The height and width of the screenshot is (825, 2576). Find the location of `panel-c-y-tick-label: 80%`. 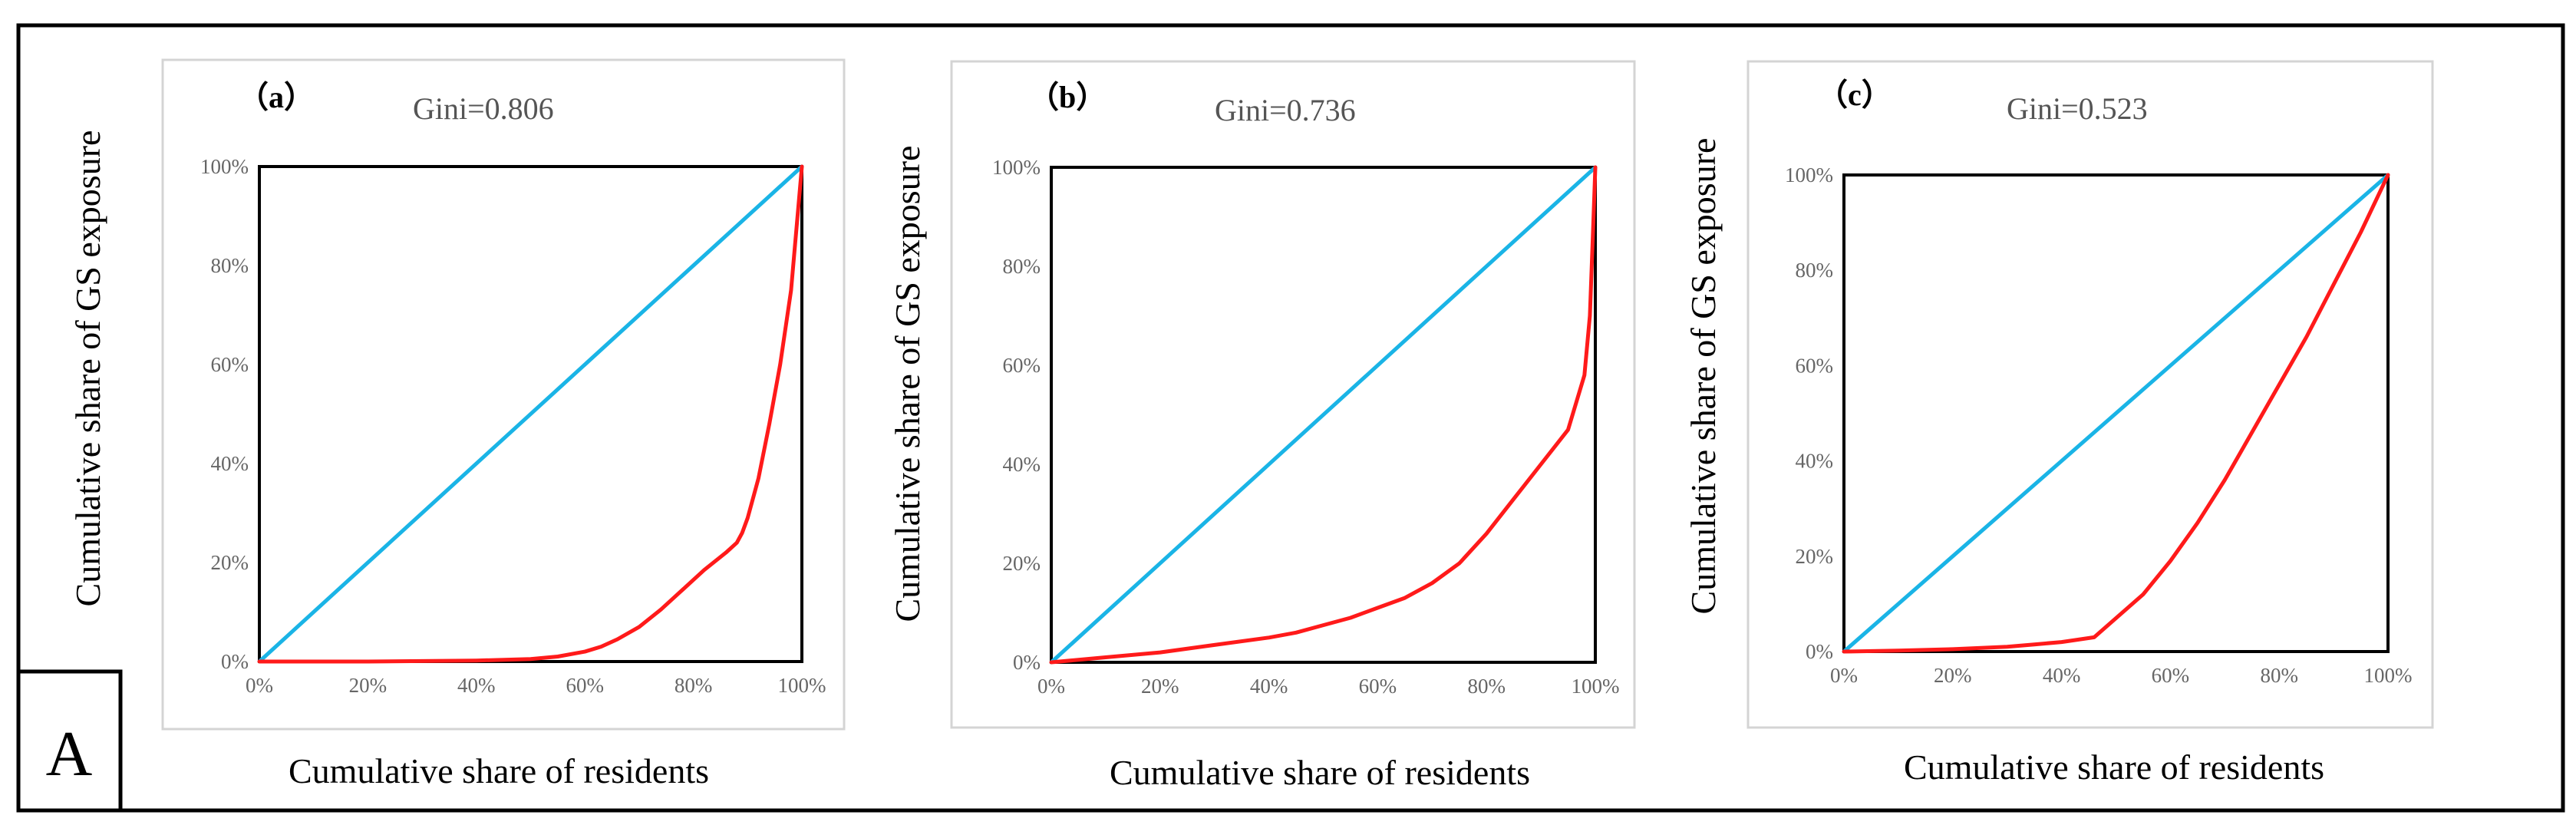

panel-c-y-tick-label: 80% is located at coordinates (1815, 270).